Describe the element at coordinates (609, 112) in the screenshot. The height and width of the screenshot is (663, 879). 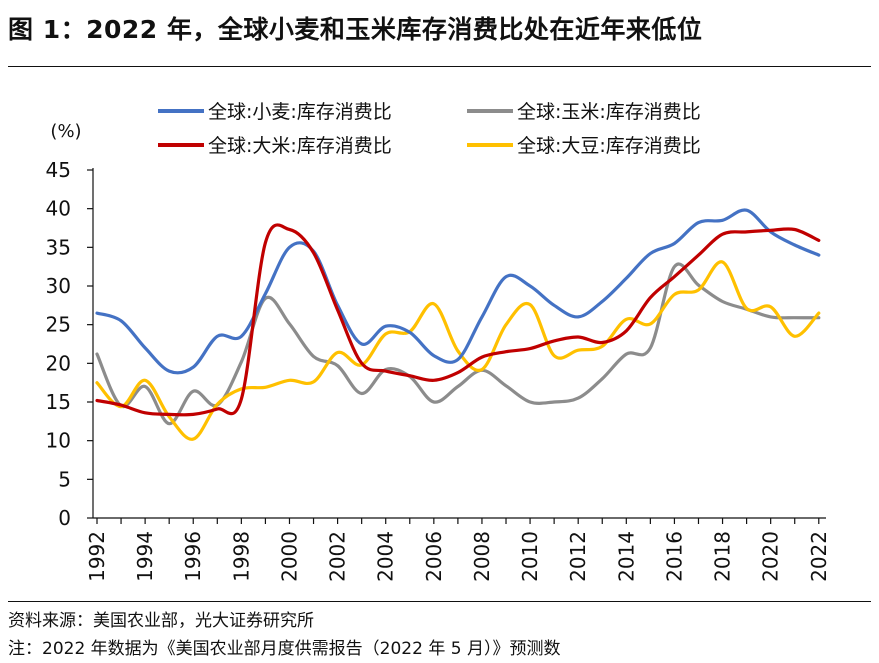
I see `legend-label-2: 全球:玉米:库存消费比` at that location.